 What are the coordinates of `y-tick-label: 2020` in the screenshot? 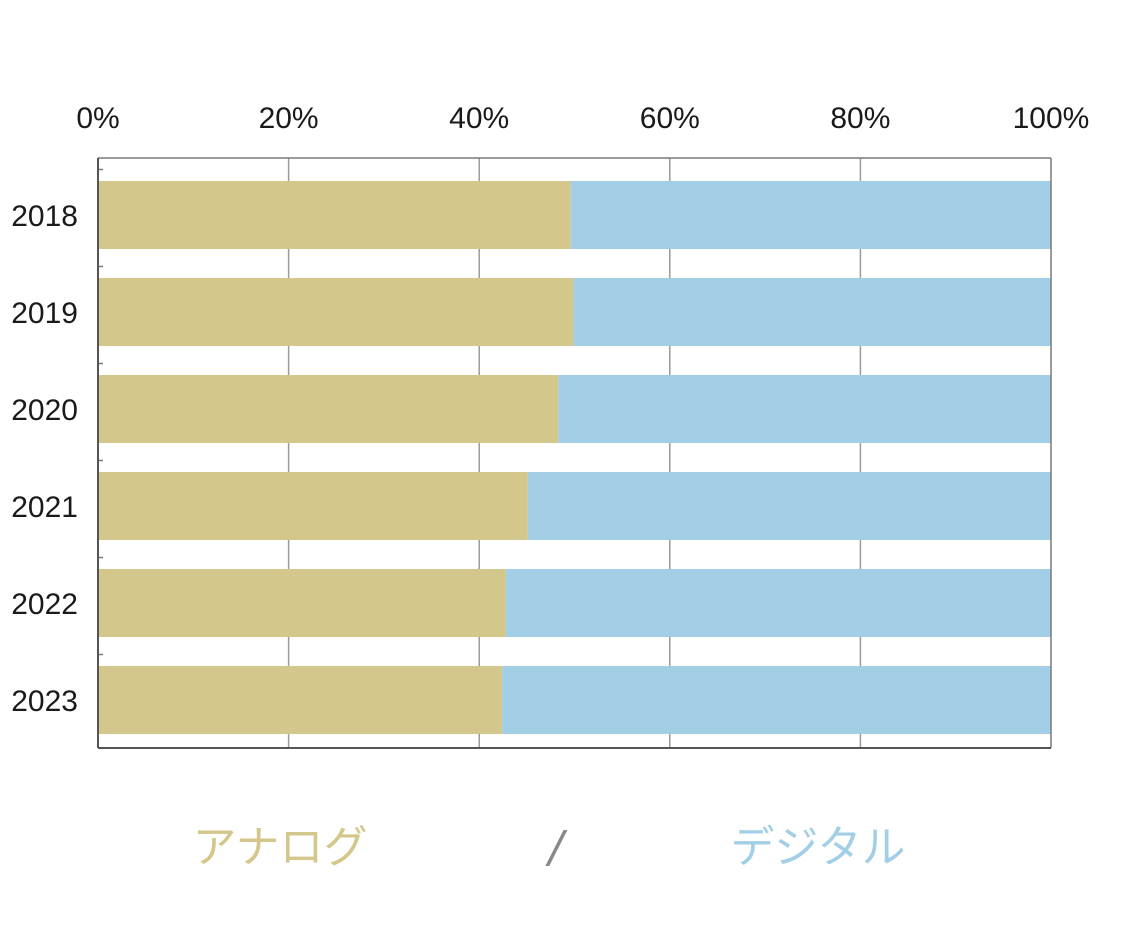 It's located at (44, 410).